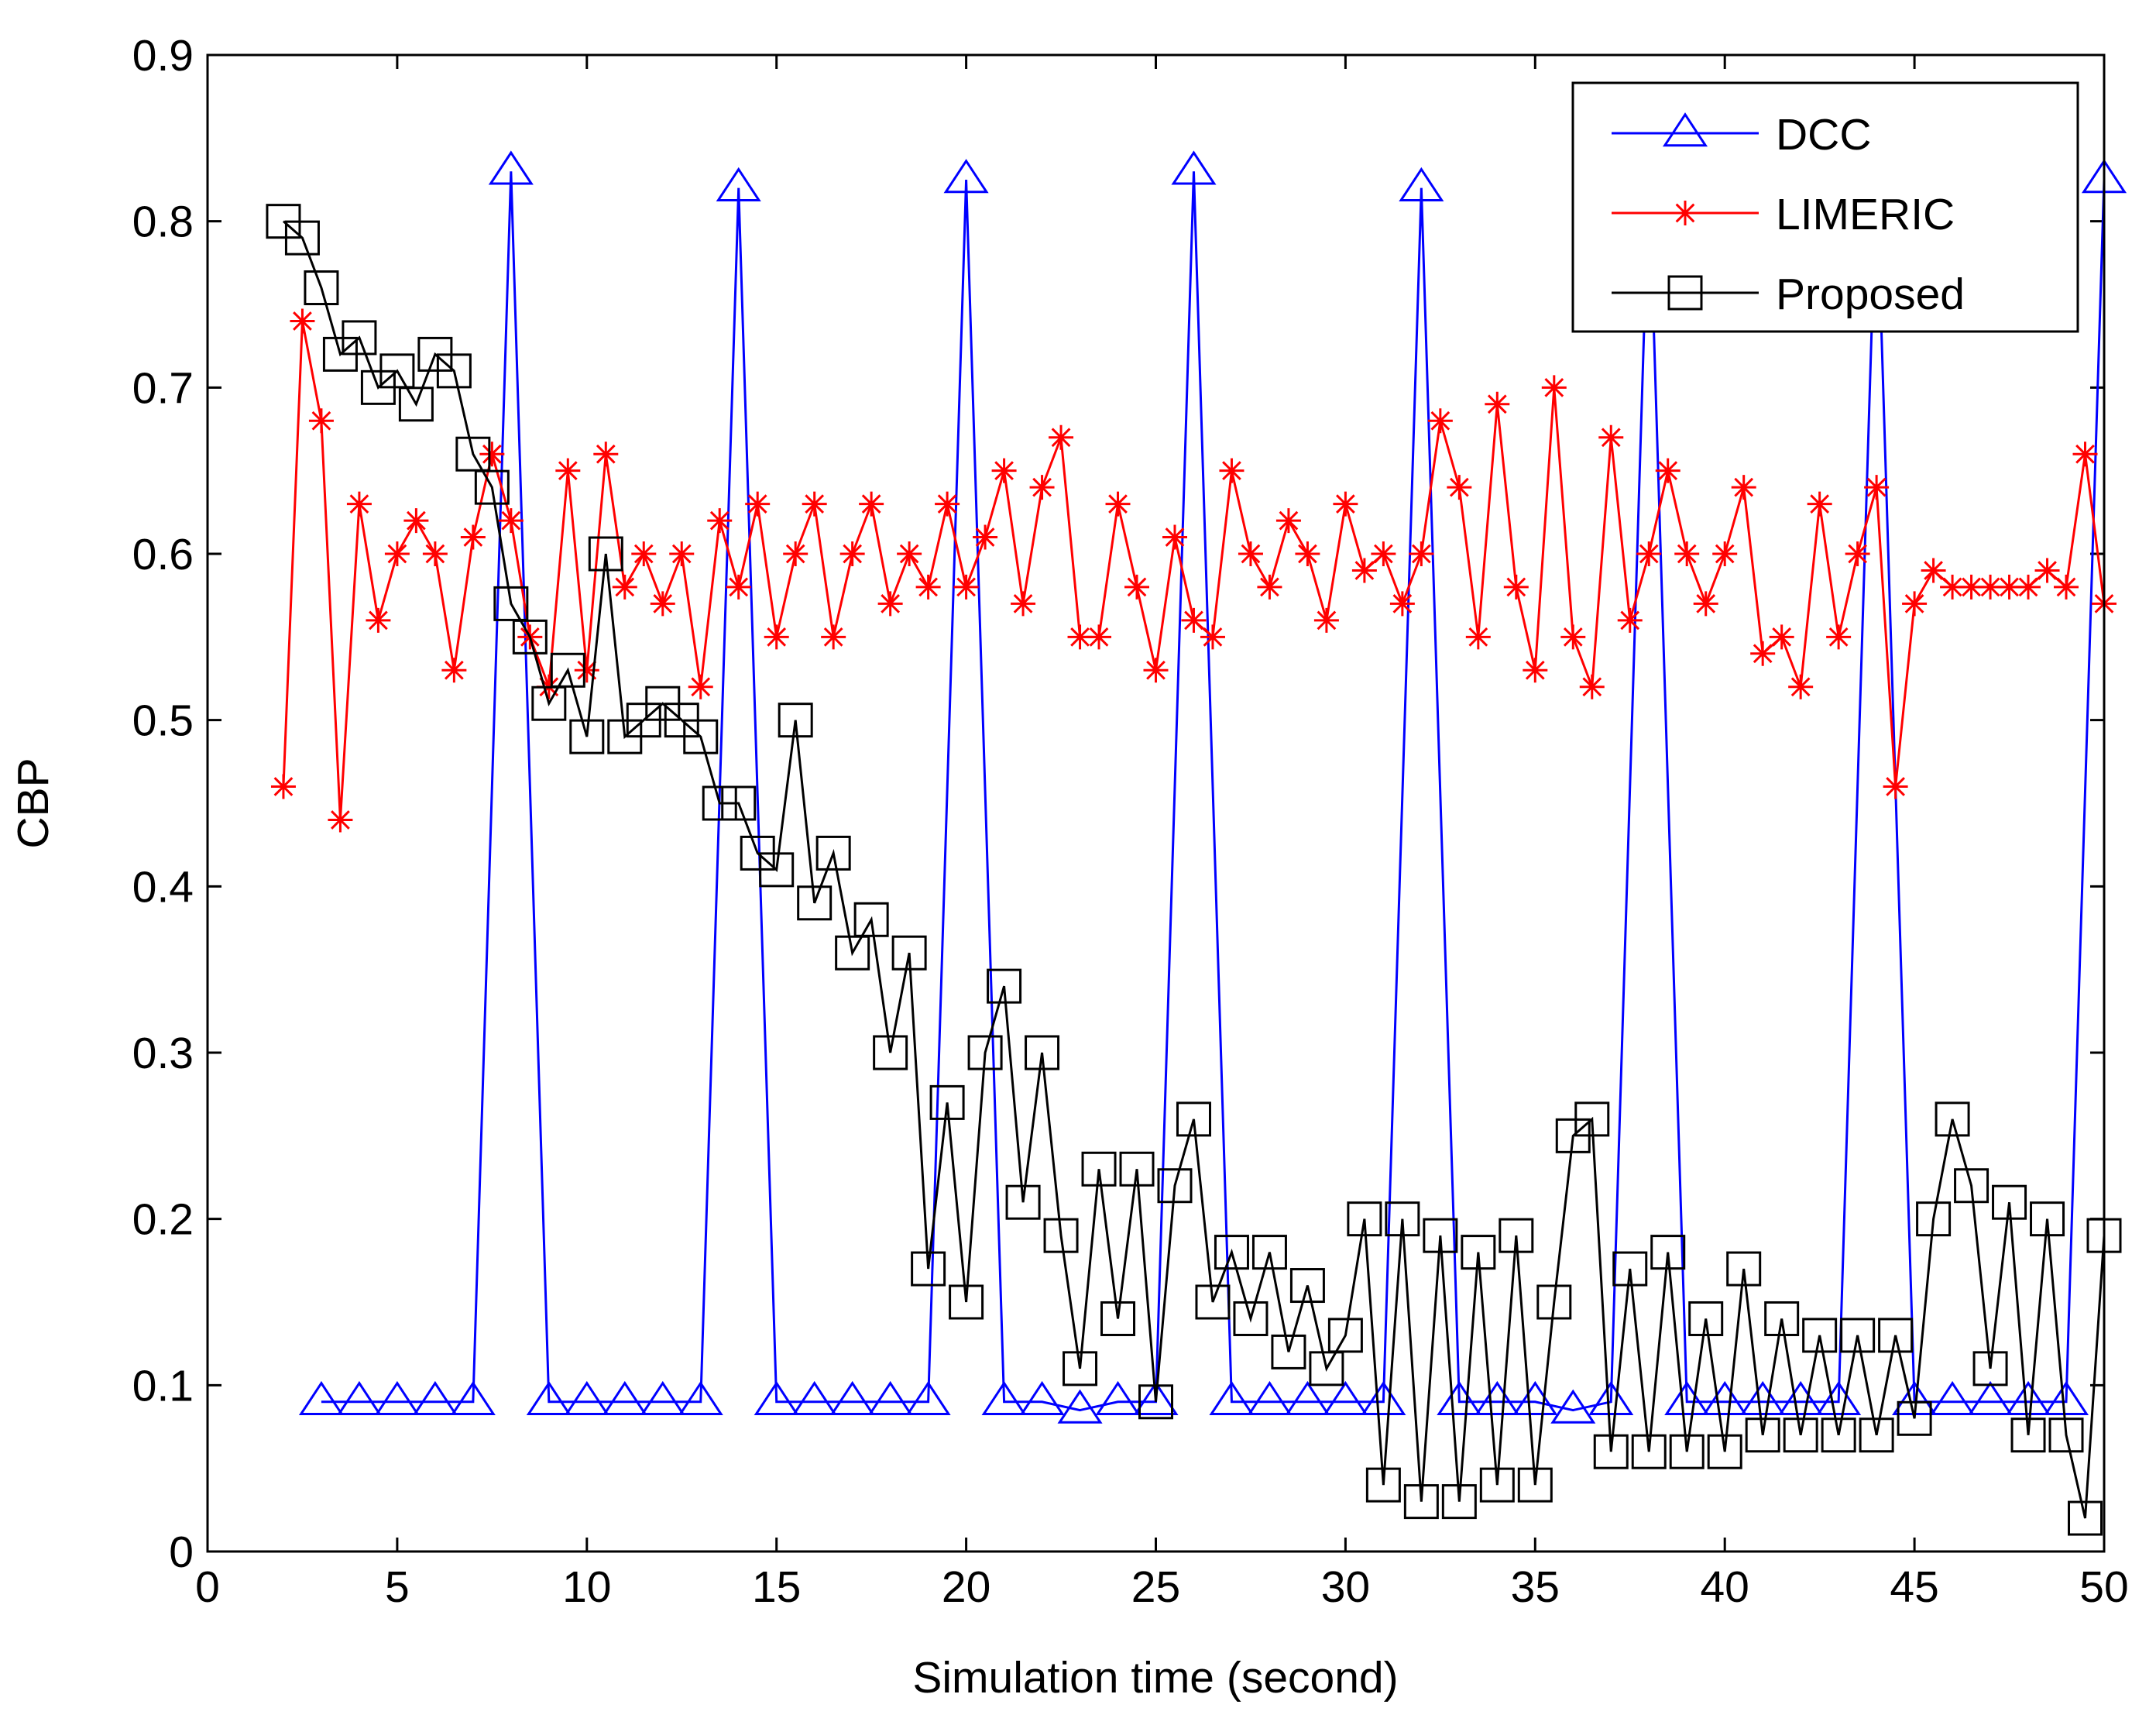 Image resolution: width=2156 pixels, height=1725 pixels. I want to click on legend-label: DCC, so click(1824, 135).